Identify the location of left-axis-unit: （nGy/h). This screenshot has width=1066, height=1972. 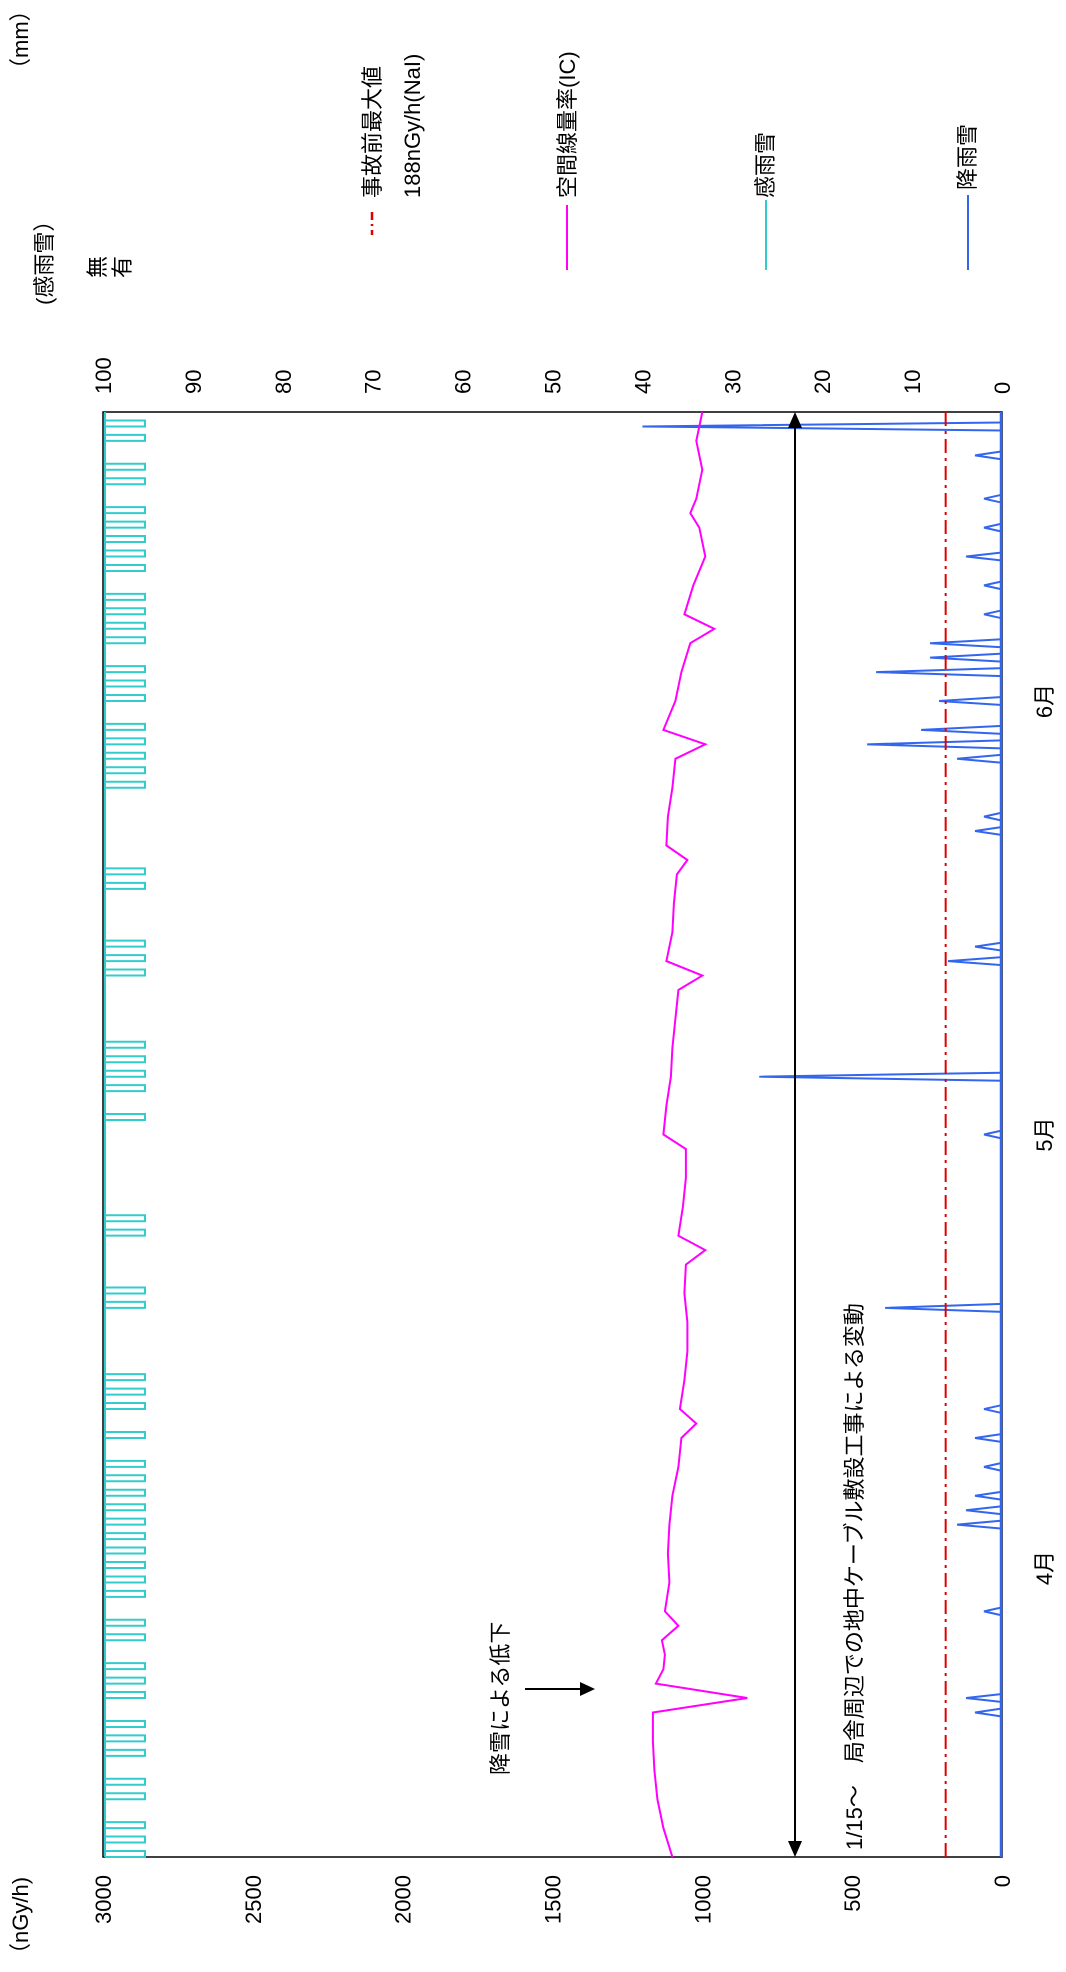
(20, 1921).